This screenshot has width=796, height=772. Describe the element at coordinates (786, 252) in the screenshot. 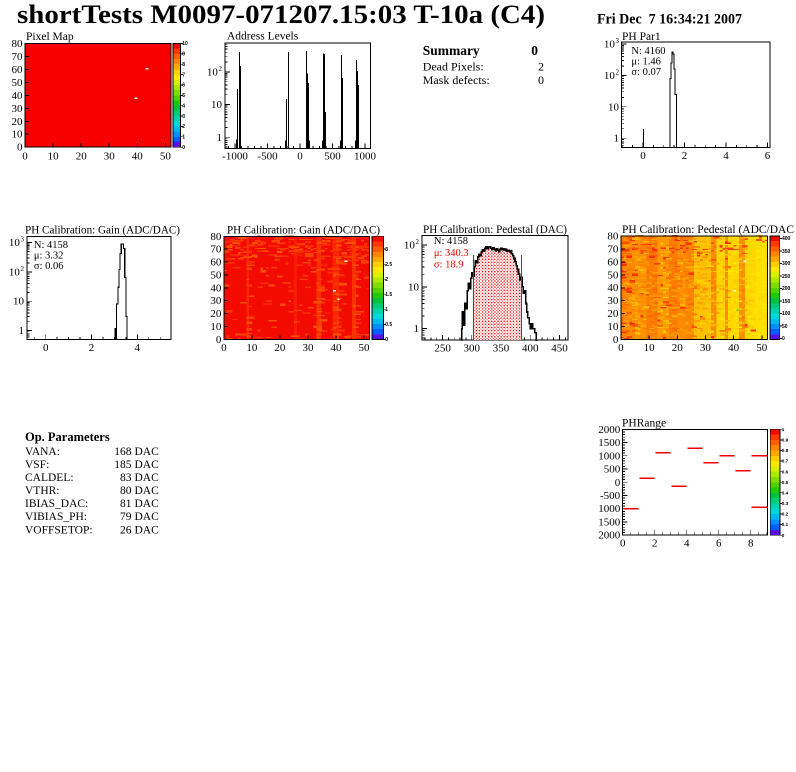

I see `svg-text: 350` at that location.